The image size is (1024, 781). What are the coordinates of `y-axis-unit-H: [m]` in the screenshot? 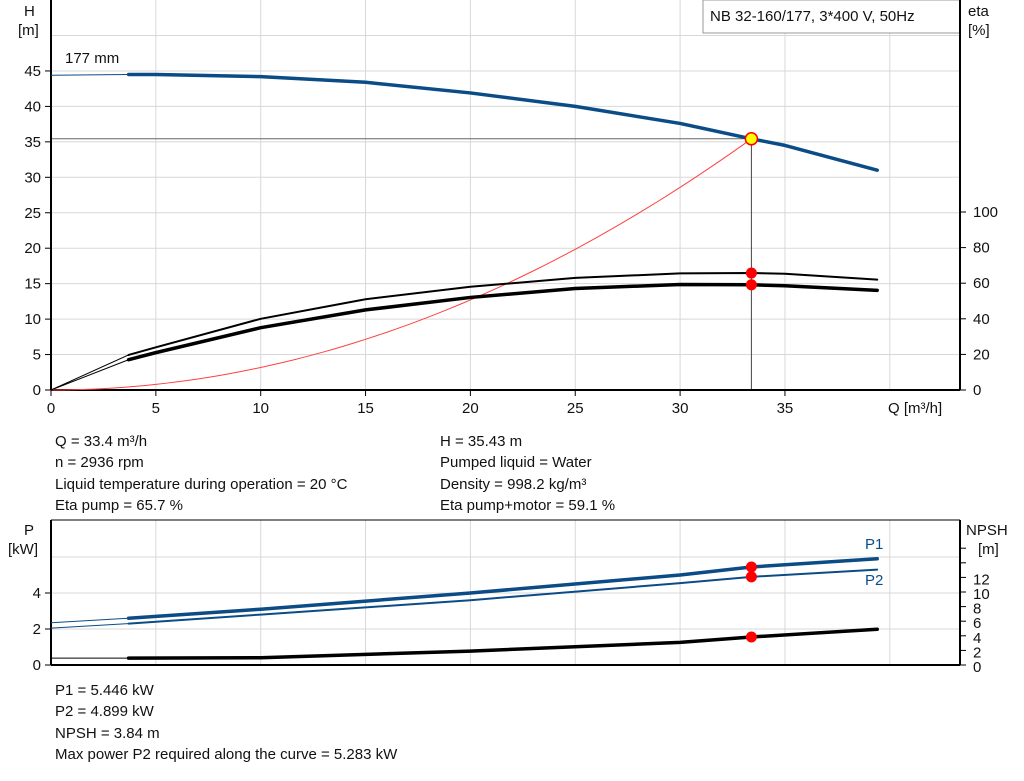 It's located at (28, 30).